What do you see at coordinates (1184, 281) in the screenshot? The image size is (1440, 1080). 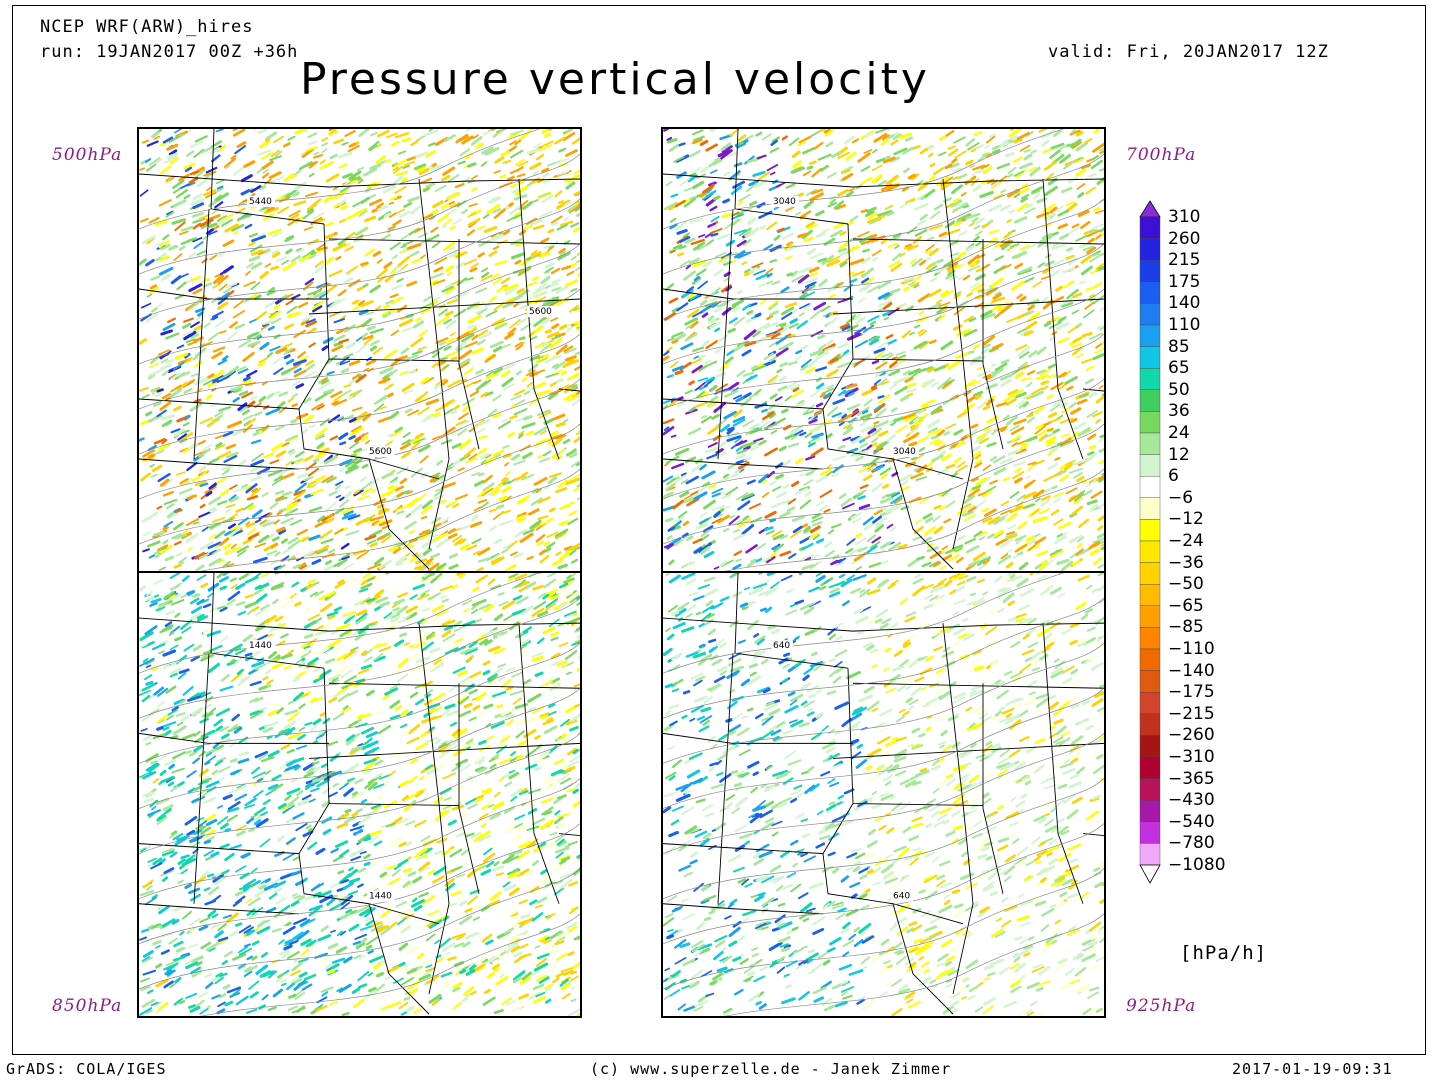 I see `colorbar-tick-label: 175` at bounding box center [1184, 281].